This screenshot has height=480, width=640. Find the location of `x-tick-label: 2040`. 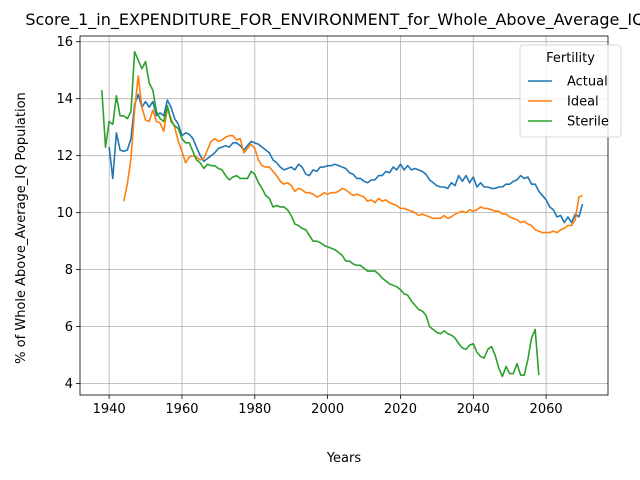

x-tick-label: 2040 is located at coordinates (473, 409).